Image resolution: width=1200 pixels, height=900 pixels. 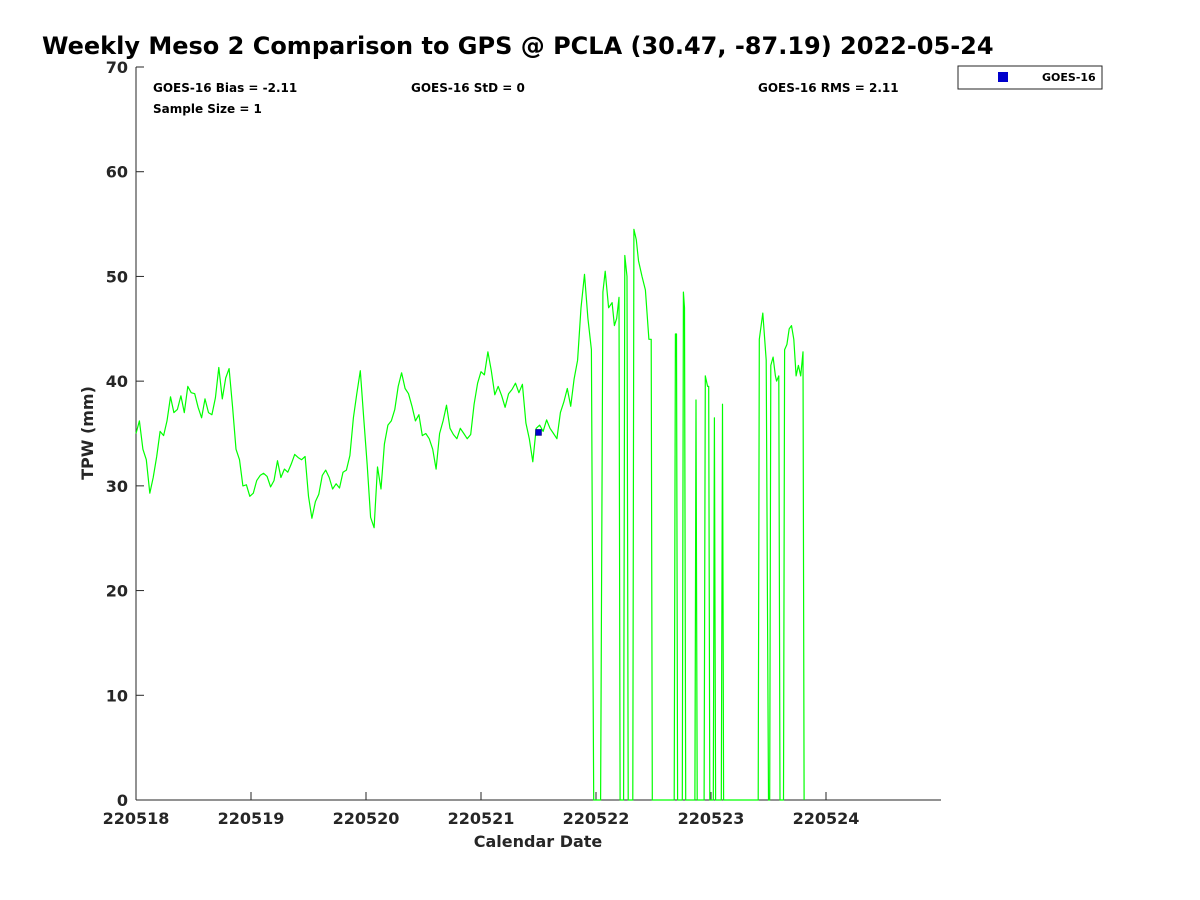 I want to click on x-tick-label: 220521, so click(x=481, y=818).